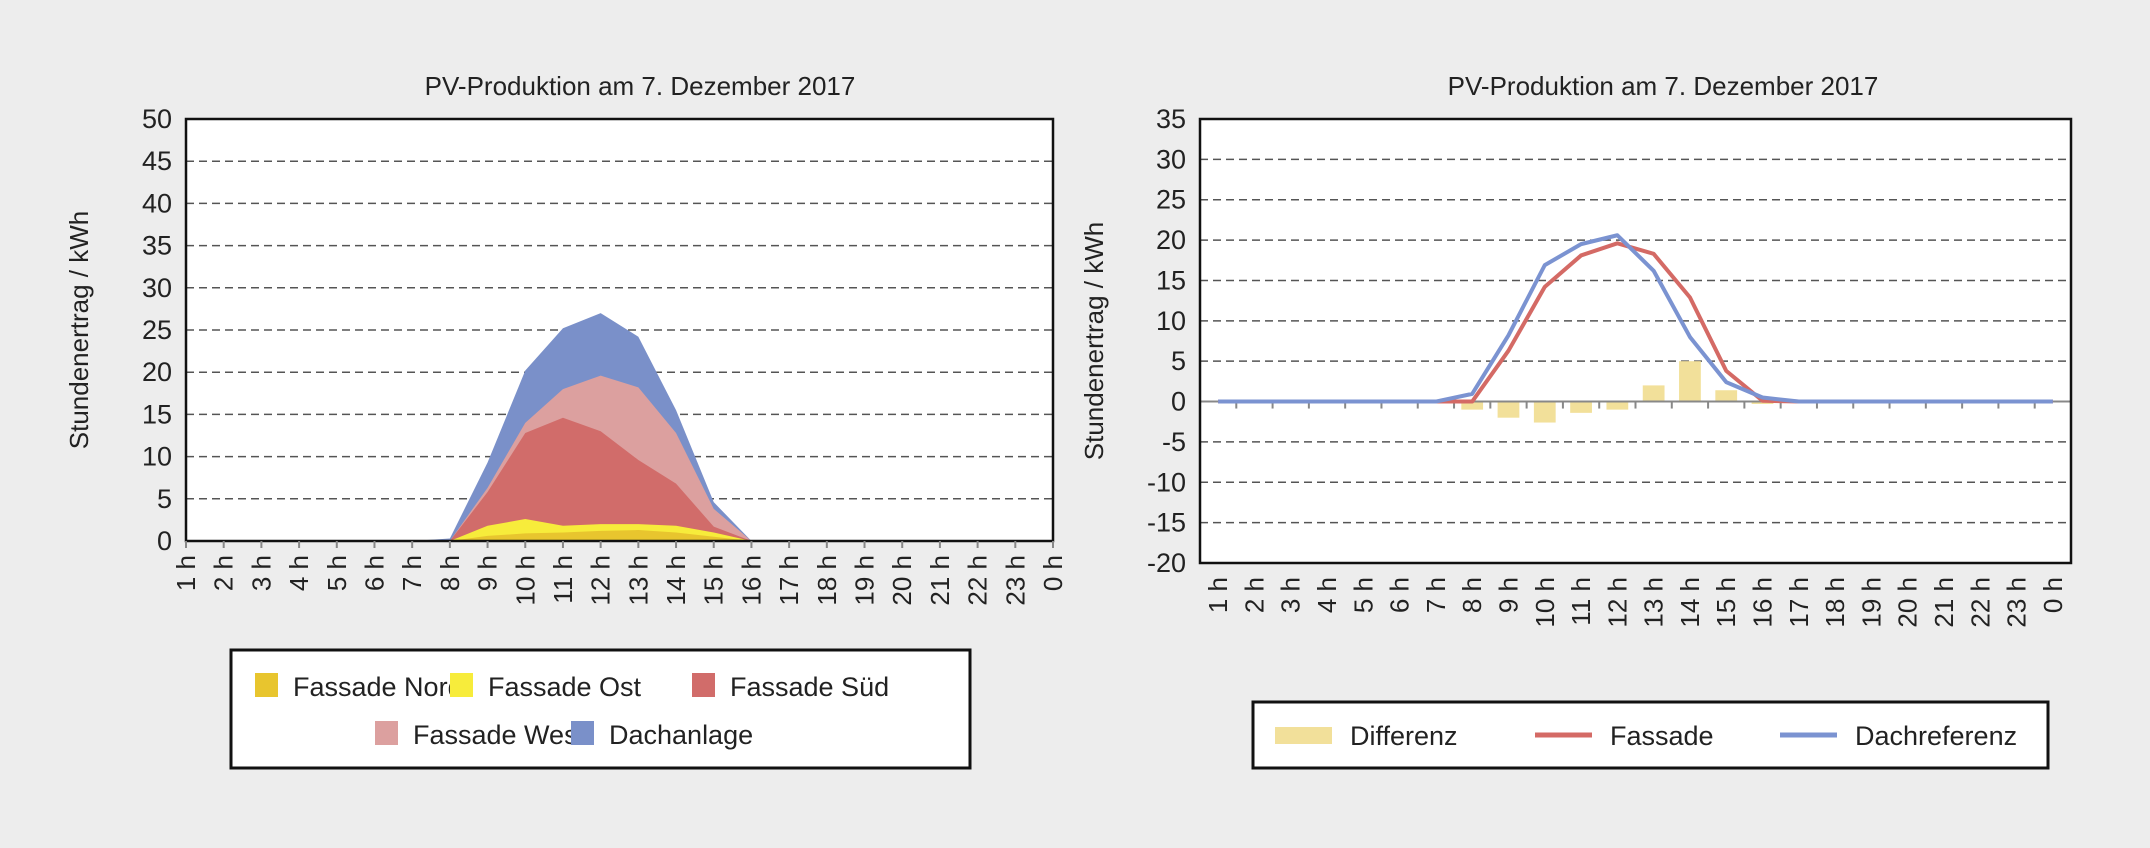 The height and width of the screenshot is (848, 2150). What do you see at coordinates (1166, 523) in the screenshot?
I see `y-tick-label: -15` at bounding box center [1166, 523].